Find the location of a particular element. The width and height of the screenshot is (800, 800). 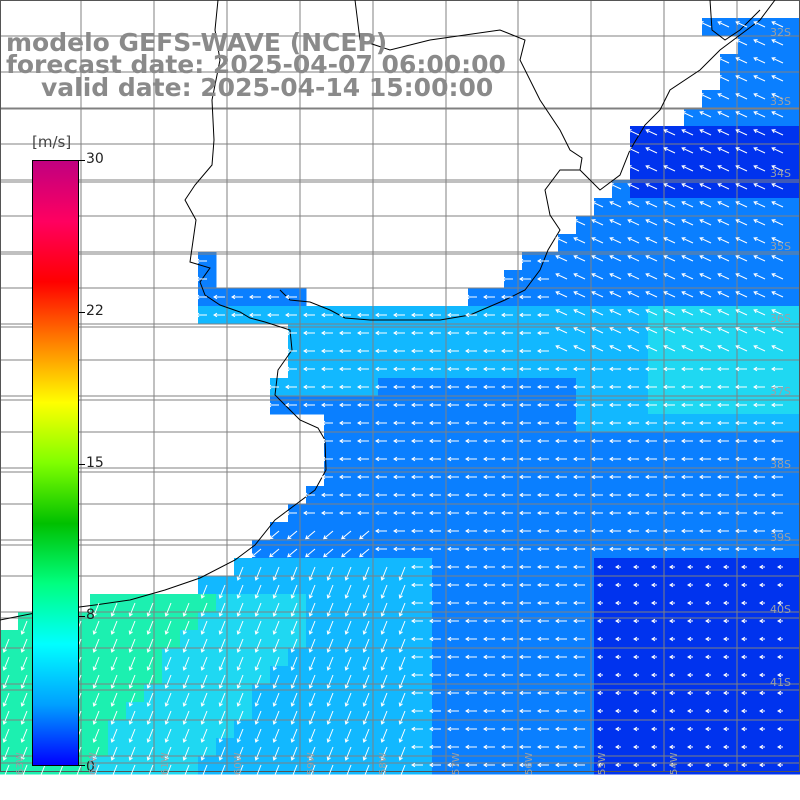

lon-label: 56W is located at coordinates (529, 763).